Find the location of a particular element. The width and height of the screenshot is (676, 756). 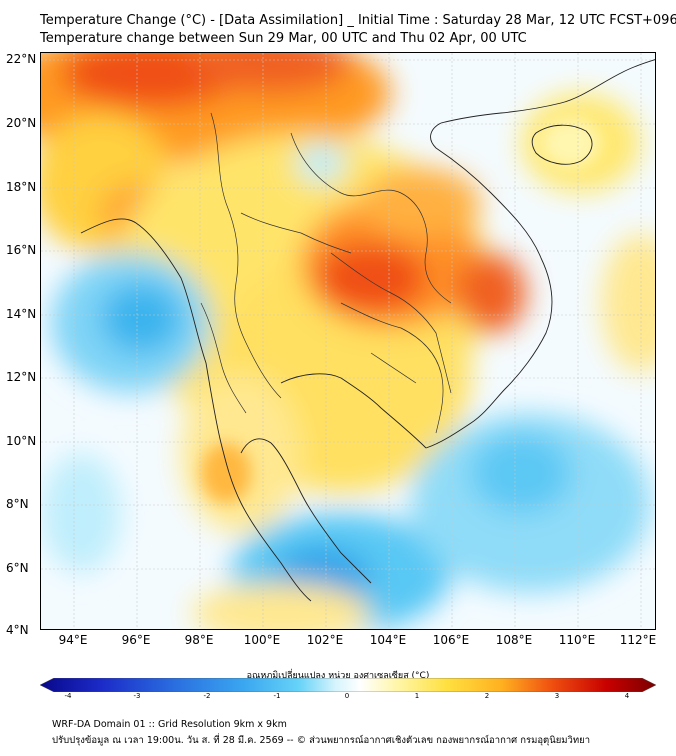

colorbar-tick: 4 is located at coordinates (627, 696).